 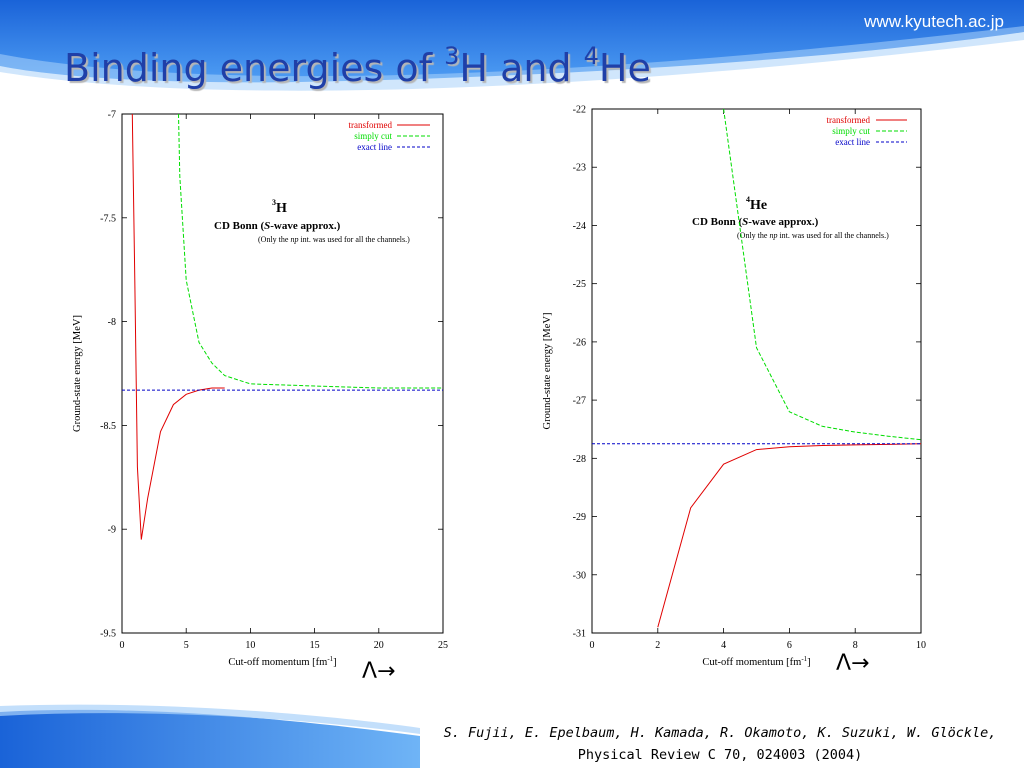 I want to click on citation-journal: Physical Review C 70, 024003 (2004), so click(x=720, y=755).